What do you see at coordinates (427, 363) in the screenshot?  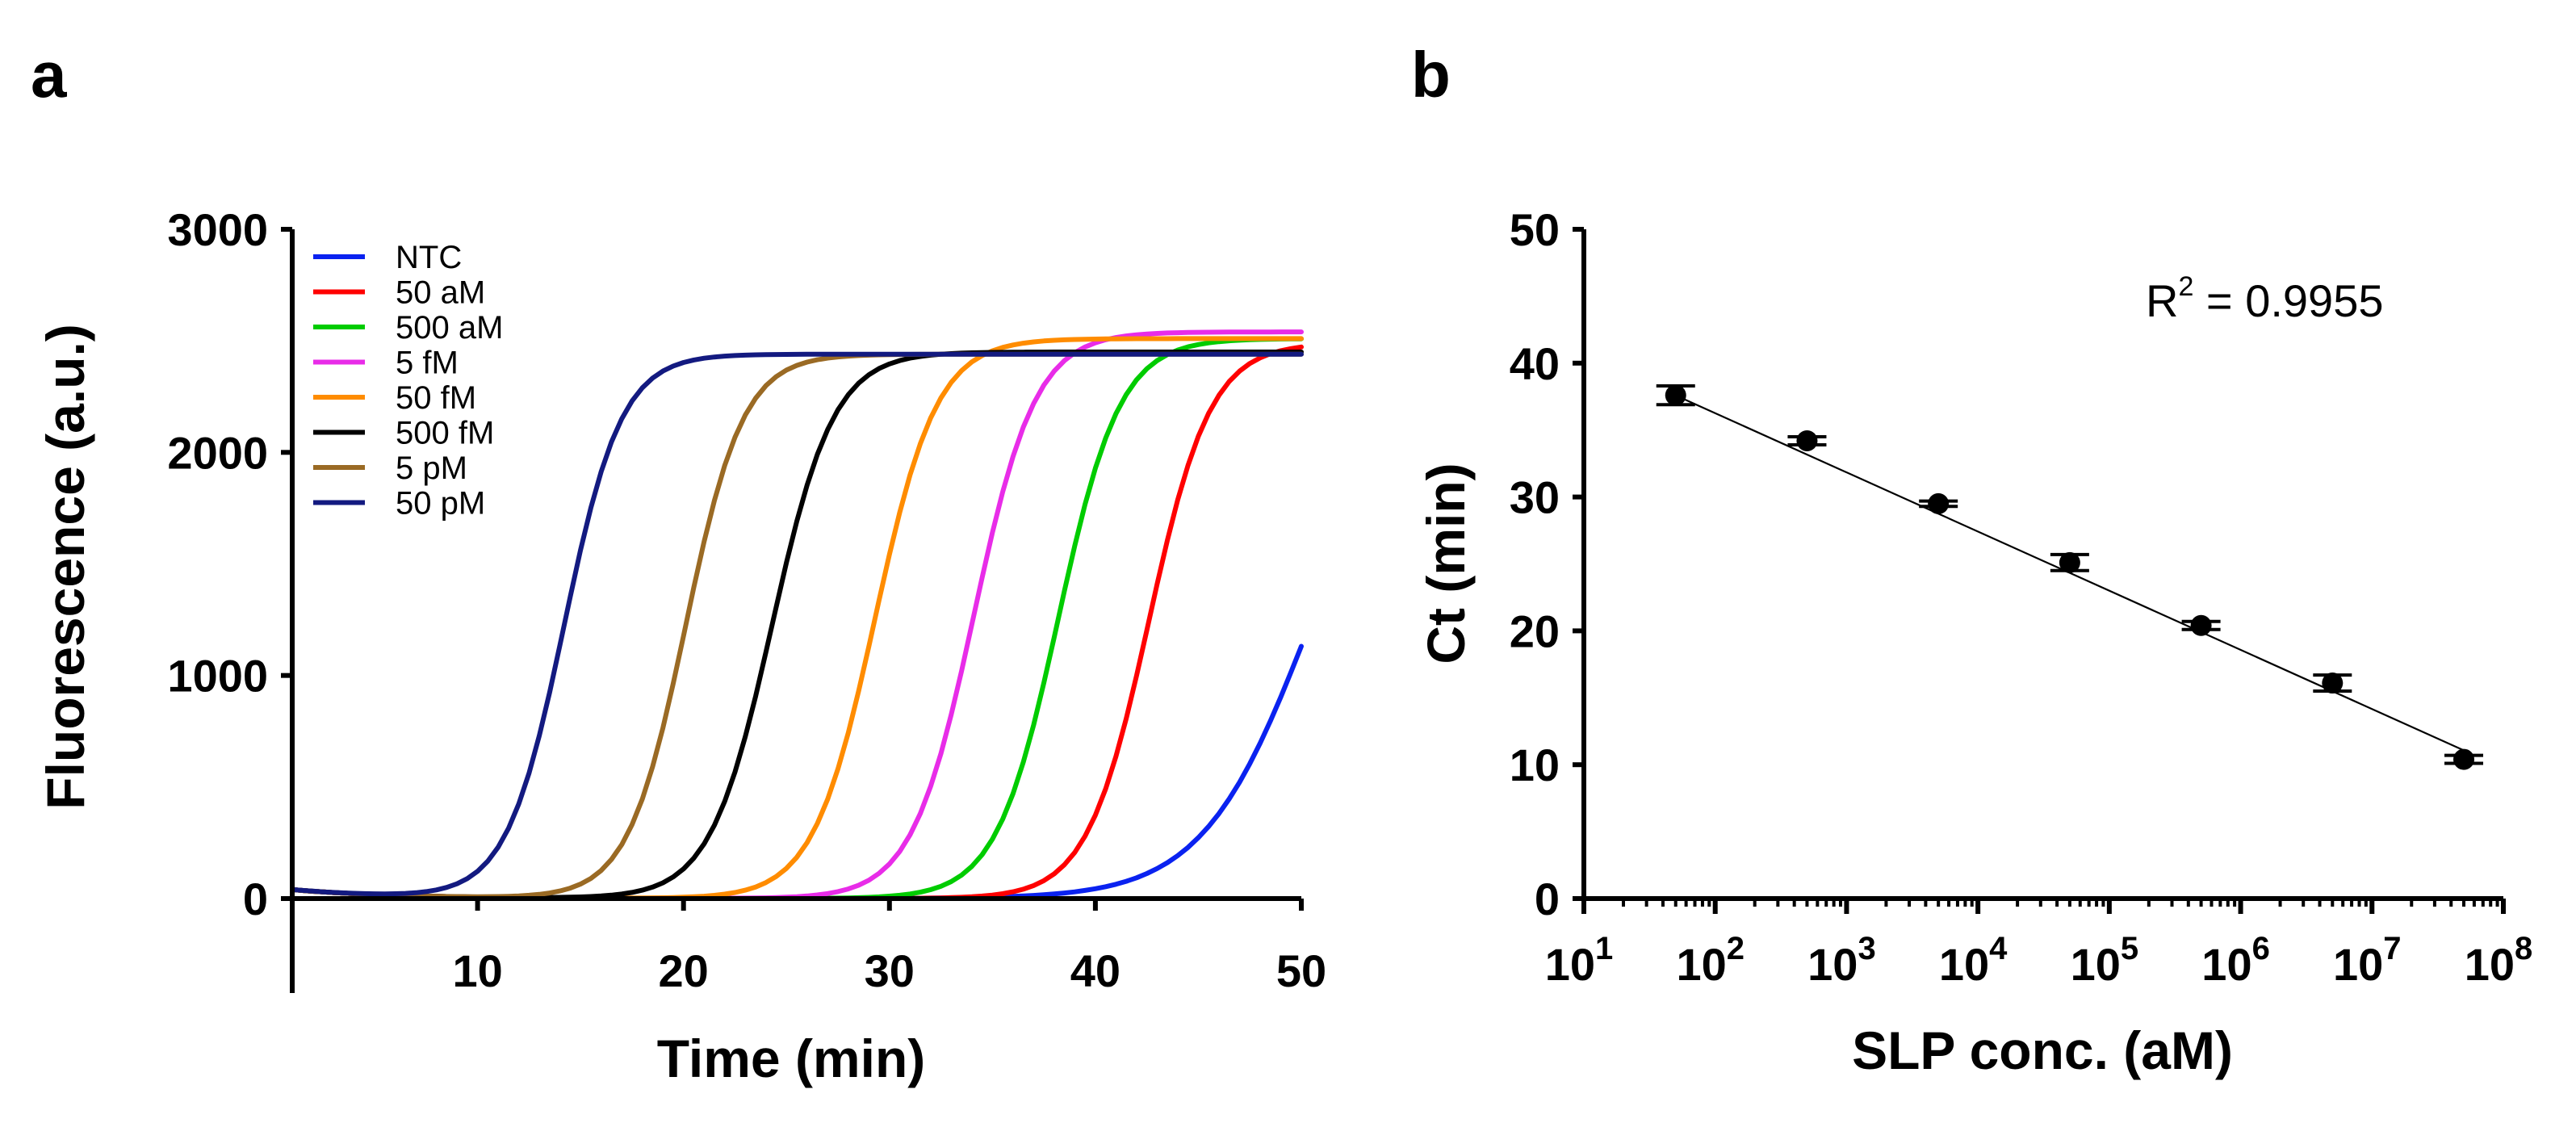 I see `legend-label: 5 fM` at bounding box center [427, 363].